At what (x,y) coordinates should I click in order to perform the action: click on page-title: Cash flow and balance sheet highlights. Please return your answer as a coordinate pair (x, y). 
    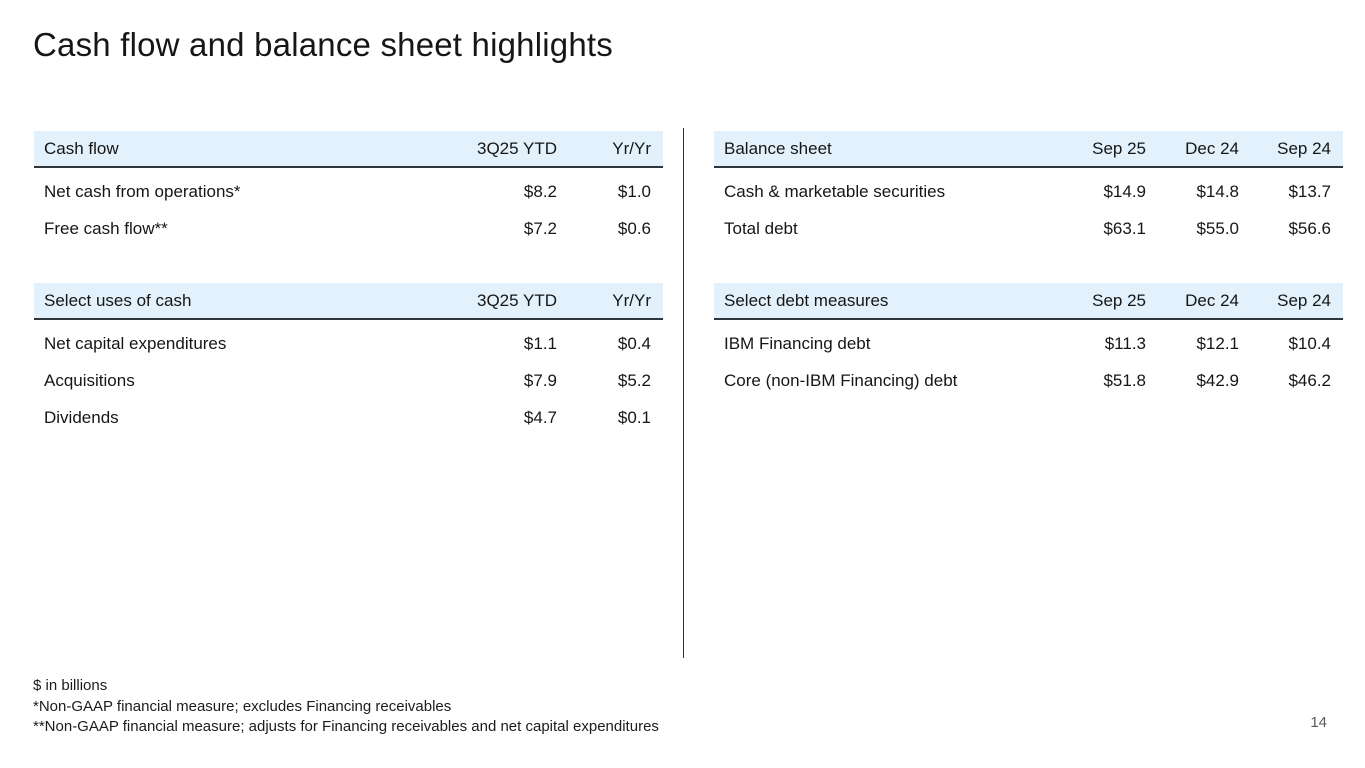
    Looking at the image, I should click on (323, 44).